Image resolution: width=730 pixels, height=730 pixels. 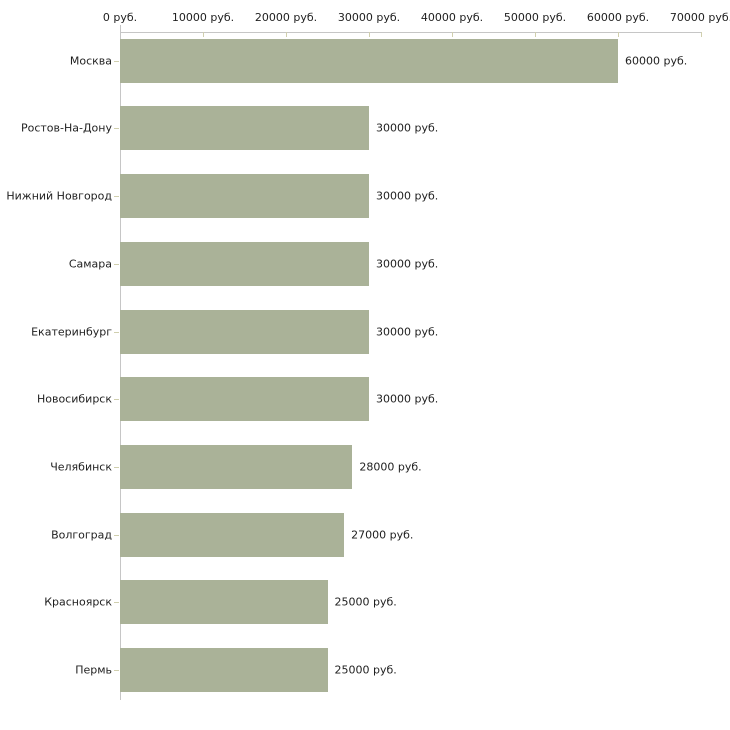 I want to click on bar-row: Новосибирск 30000 руб., so click(x=365, y=399).